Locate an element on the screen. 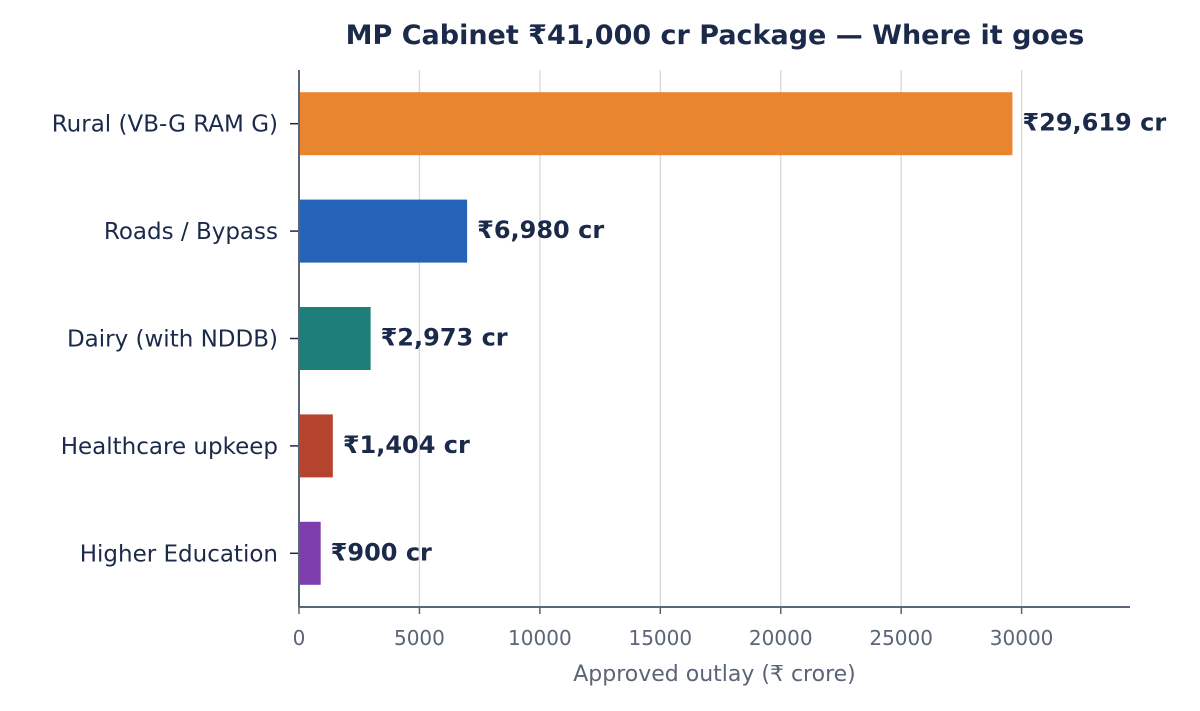  x-axis-title: Approved outlay (₹ crore) is located at coordinates (714, 674).